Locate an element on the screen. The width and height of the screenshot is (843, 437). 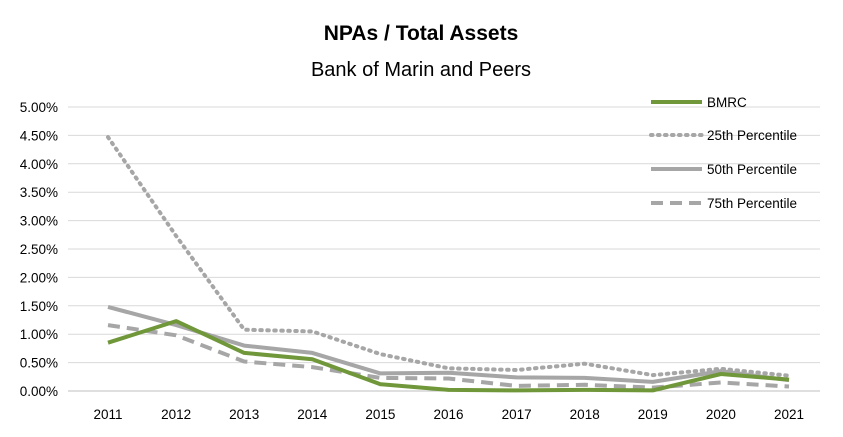
x-tick-label: 2016 is located at coordinates (448, 414).